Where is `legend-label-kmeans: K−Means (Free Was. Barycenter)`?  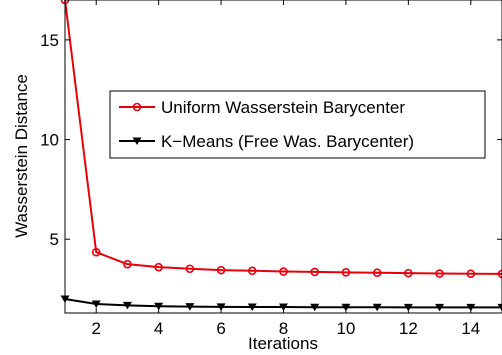
legend-label-kmeans: K−Means (Free Was. Barycenter) is located at coordinates (287, 141).